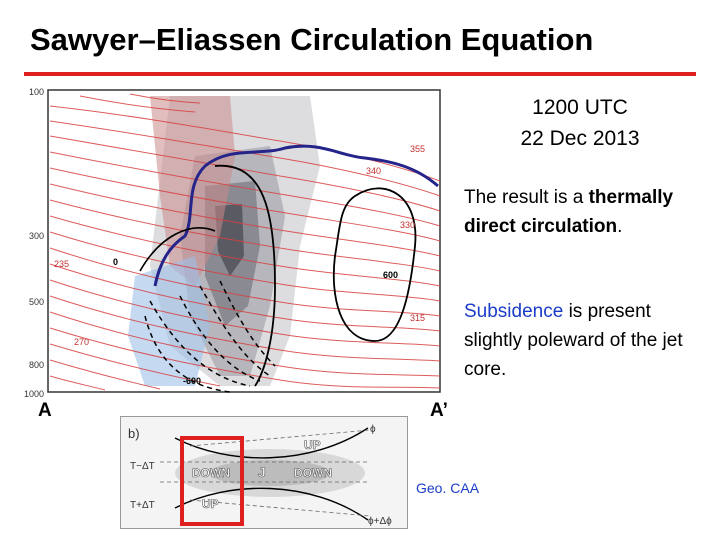  Describe the element at coordinates (360, 74) in the screenshot. I see `title-underline` at that location.